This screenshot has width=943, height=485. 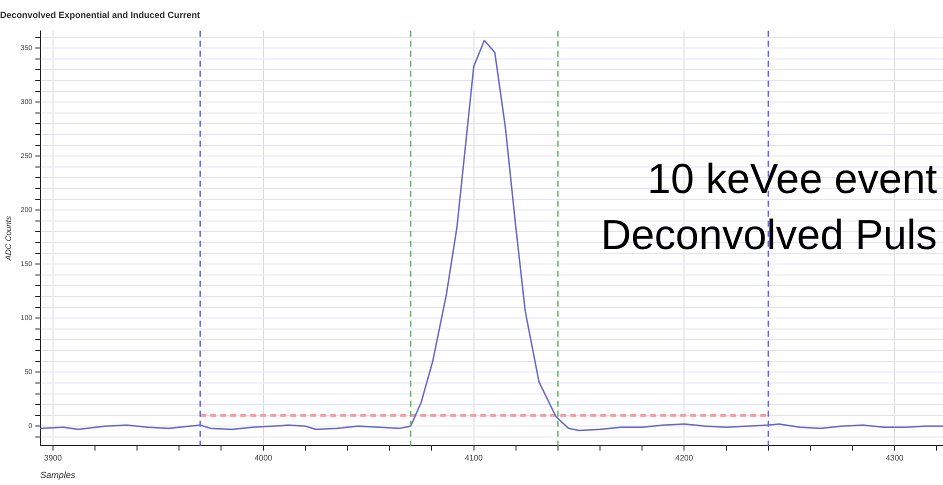 I want to click on x-tick-label: 4000, so click(x=263, y=458).